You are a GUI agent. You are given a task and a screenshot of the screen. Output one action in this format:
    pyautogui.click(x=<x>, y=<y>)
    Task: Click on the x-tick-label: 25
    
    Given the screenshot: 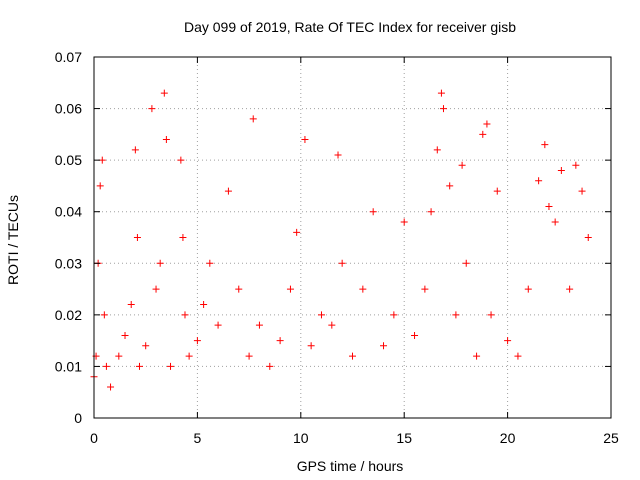 What is the action you would take?
    pyautogui.click(x=611, y=438)
    